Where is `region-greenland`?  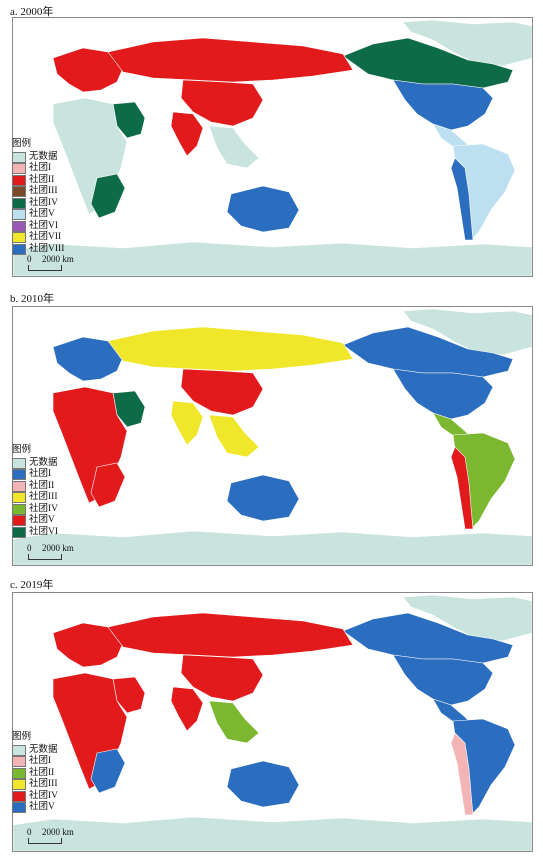
region-greenland is located at coordinates (467, 332).